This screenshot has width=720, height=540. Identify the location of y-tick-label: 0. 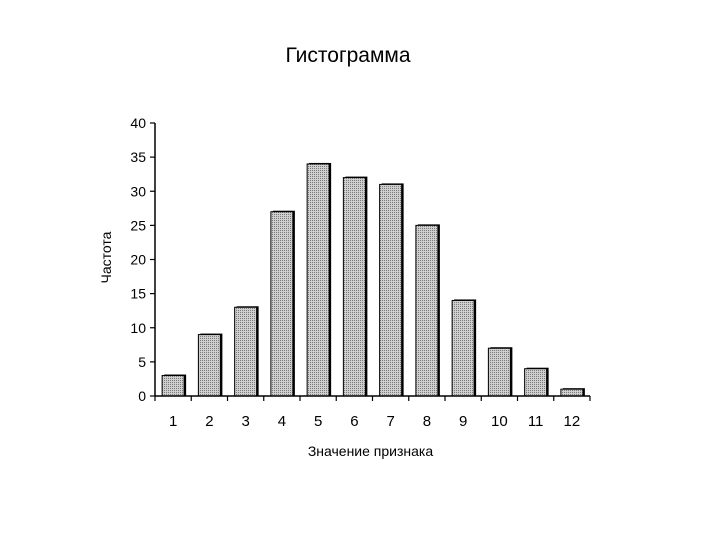
(142, 396).